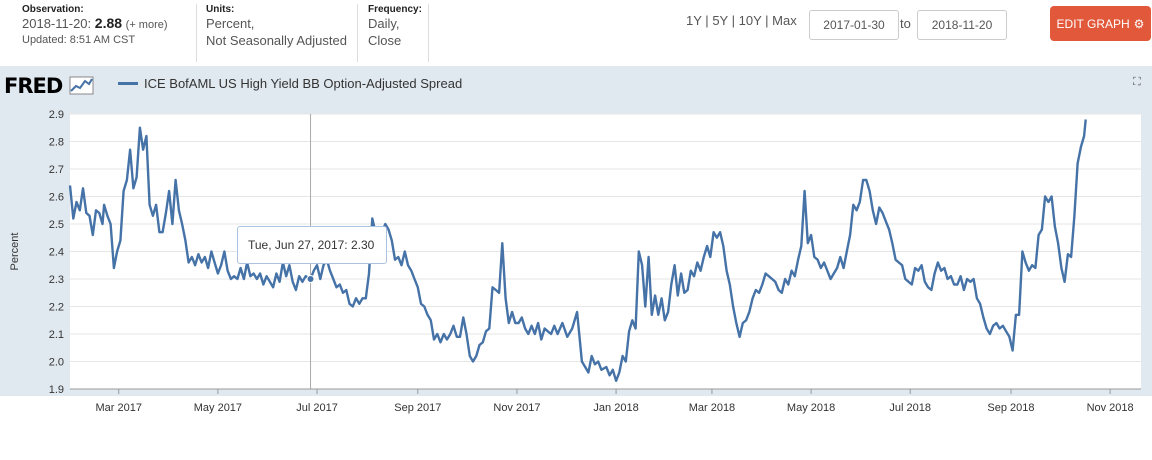  I want to click on x-tick-label: Nov 2017, so click(516, 408).